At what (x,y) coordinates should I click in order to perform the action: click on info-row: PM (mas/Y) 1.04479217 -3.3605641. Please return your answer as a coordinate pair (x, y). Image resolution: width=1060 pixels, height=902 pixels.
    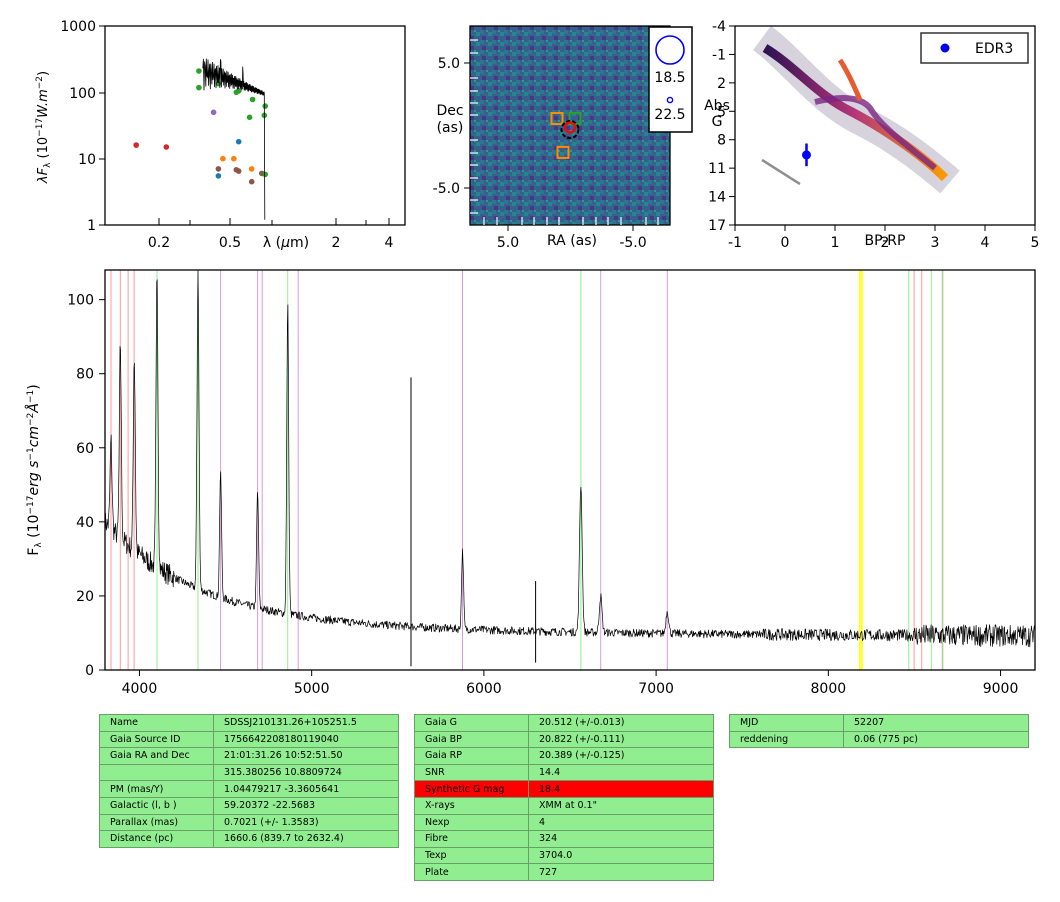
    Looking at the image, I should click on (249, 789).